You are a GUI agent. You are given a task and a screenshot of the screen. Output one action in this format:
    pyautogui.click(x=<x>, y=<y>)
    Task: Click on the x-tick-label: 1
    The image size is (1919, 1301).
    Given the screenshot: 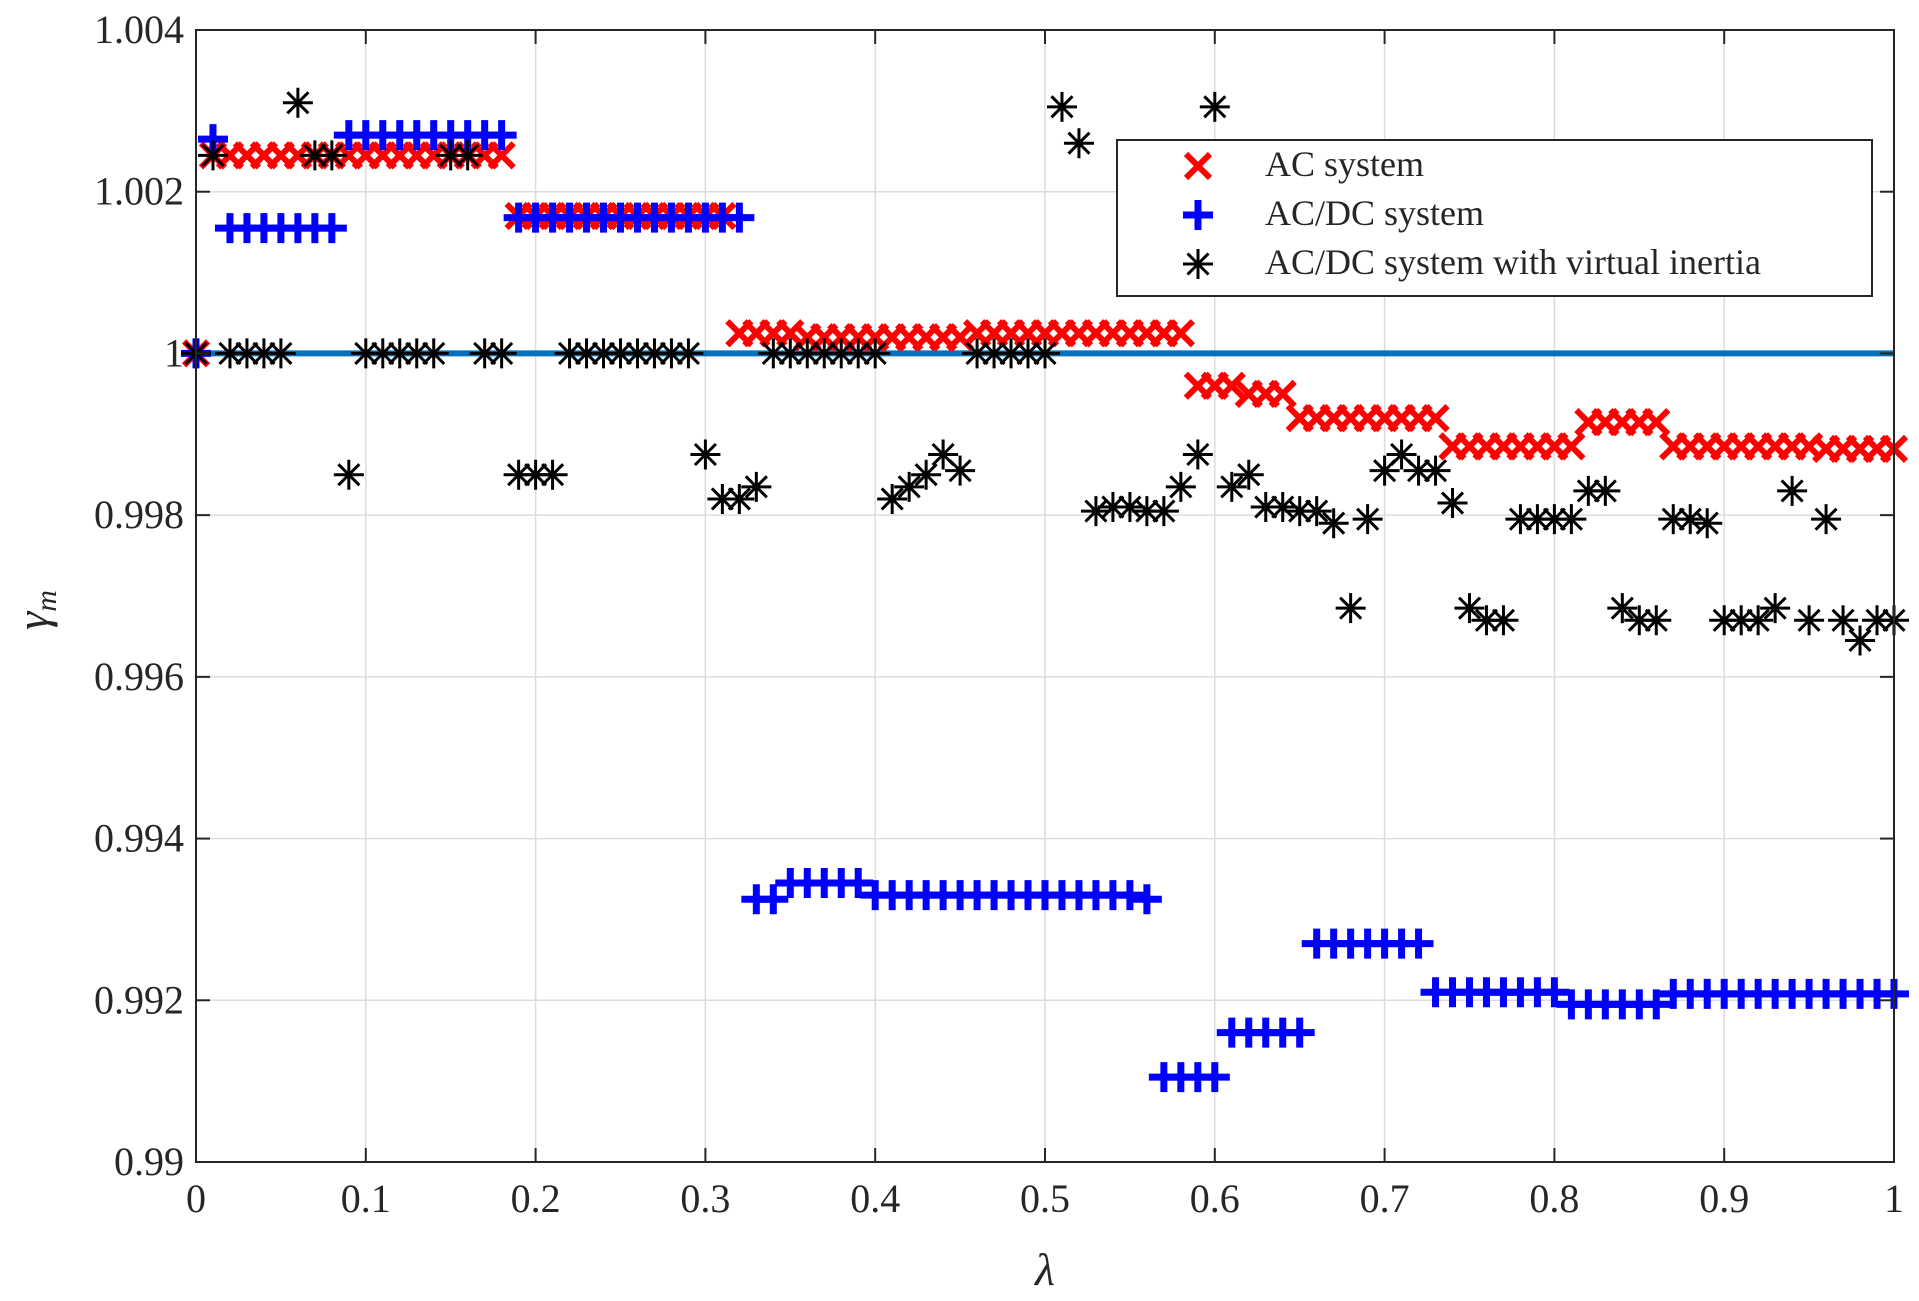 What is the action you would take?
    pyautogui.click(x=1894, y=1198)
    